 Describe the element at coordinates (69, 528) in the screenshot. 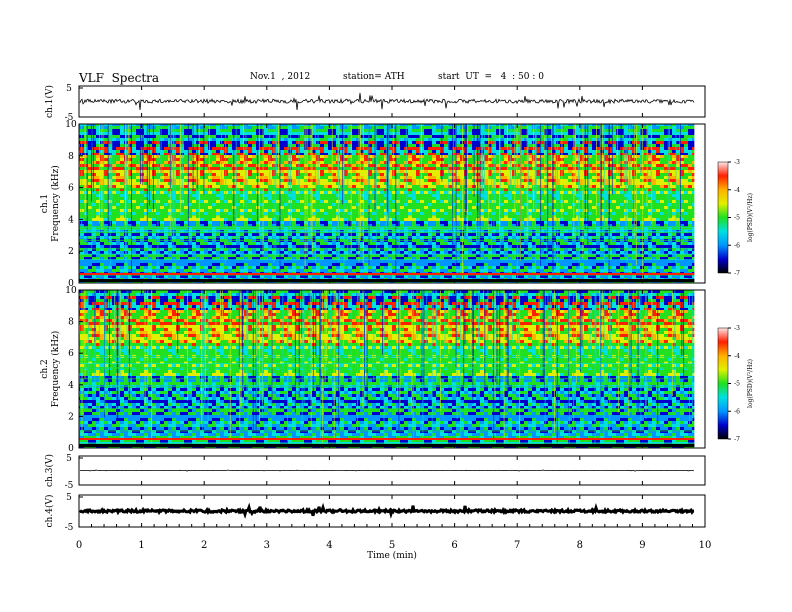

I see `ch4_wave-ytick-1: -5` at that location.